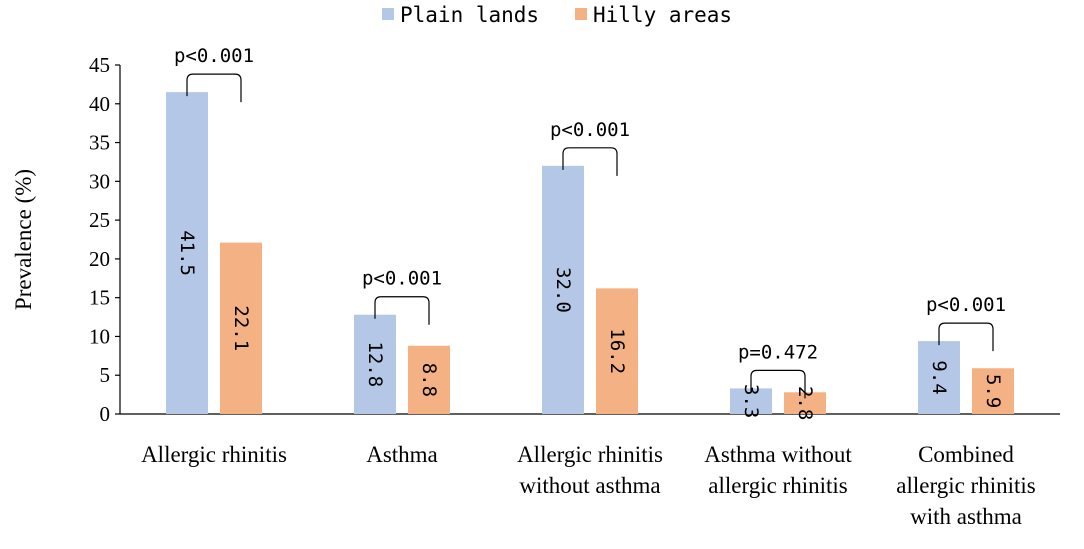  What do you see at coordinates (966, 305) in the screenshot?
I see `significance-label-4: p<0.001` at bounding box center [966, 305].